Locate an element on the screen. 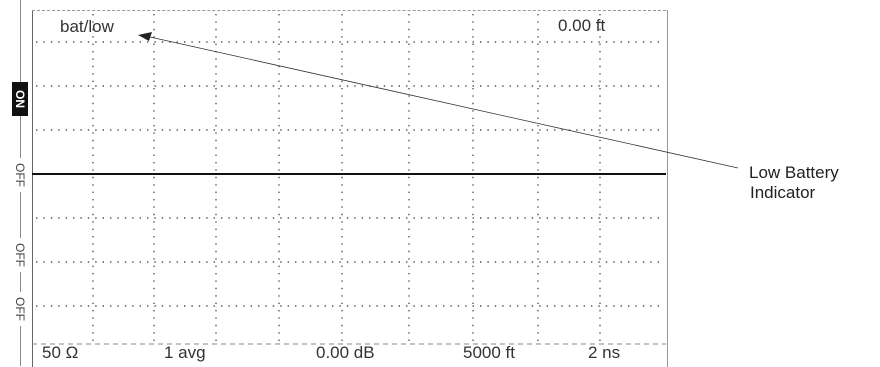  pulse-width-readout: 2 ns is located at coordinates (604, 352).